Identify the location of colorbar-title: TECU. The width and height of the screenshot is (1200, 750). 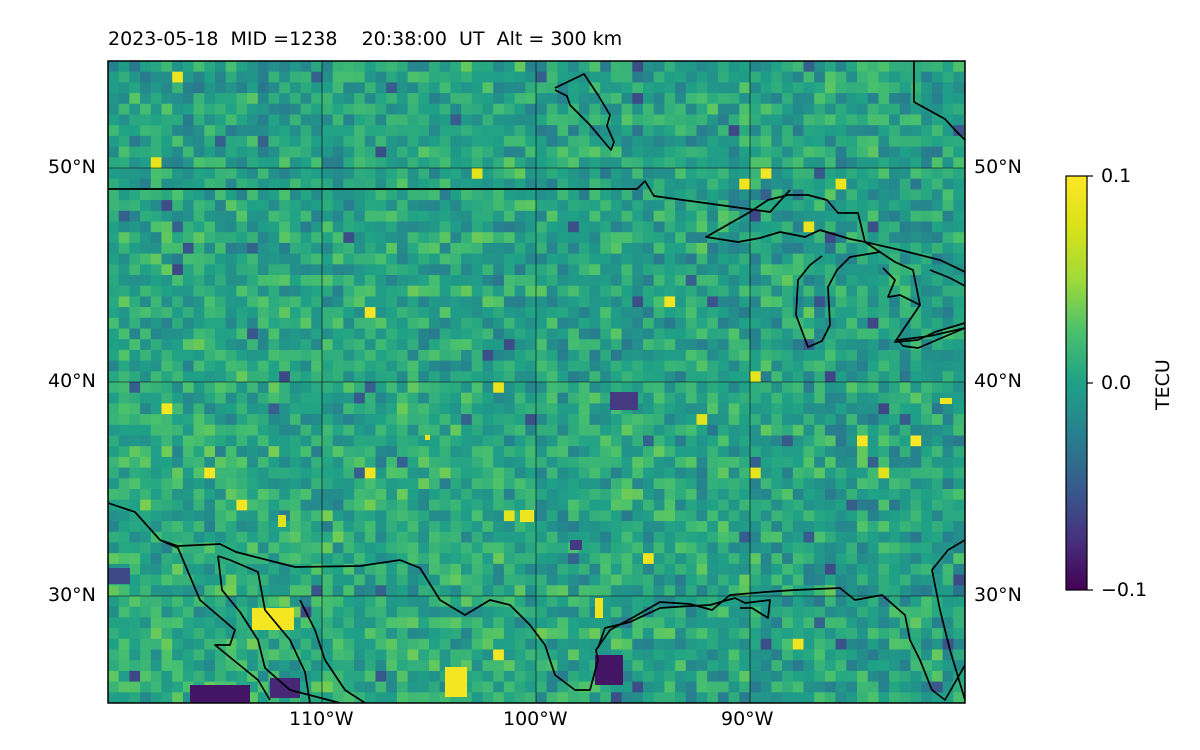
(1163, 384).